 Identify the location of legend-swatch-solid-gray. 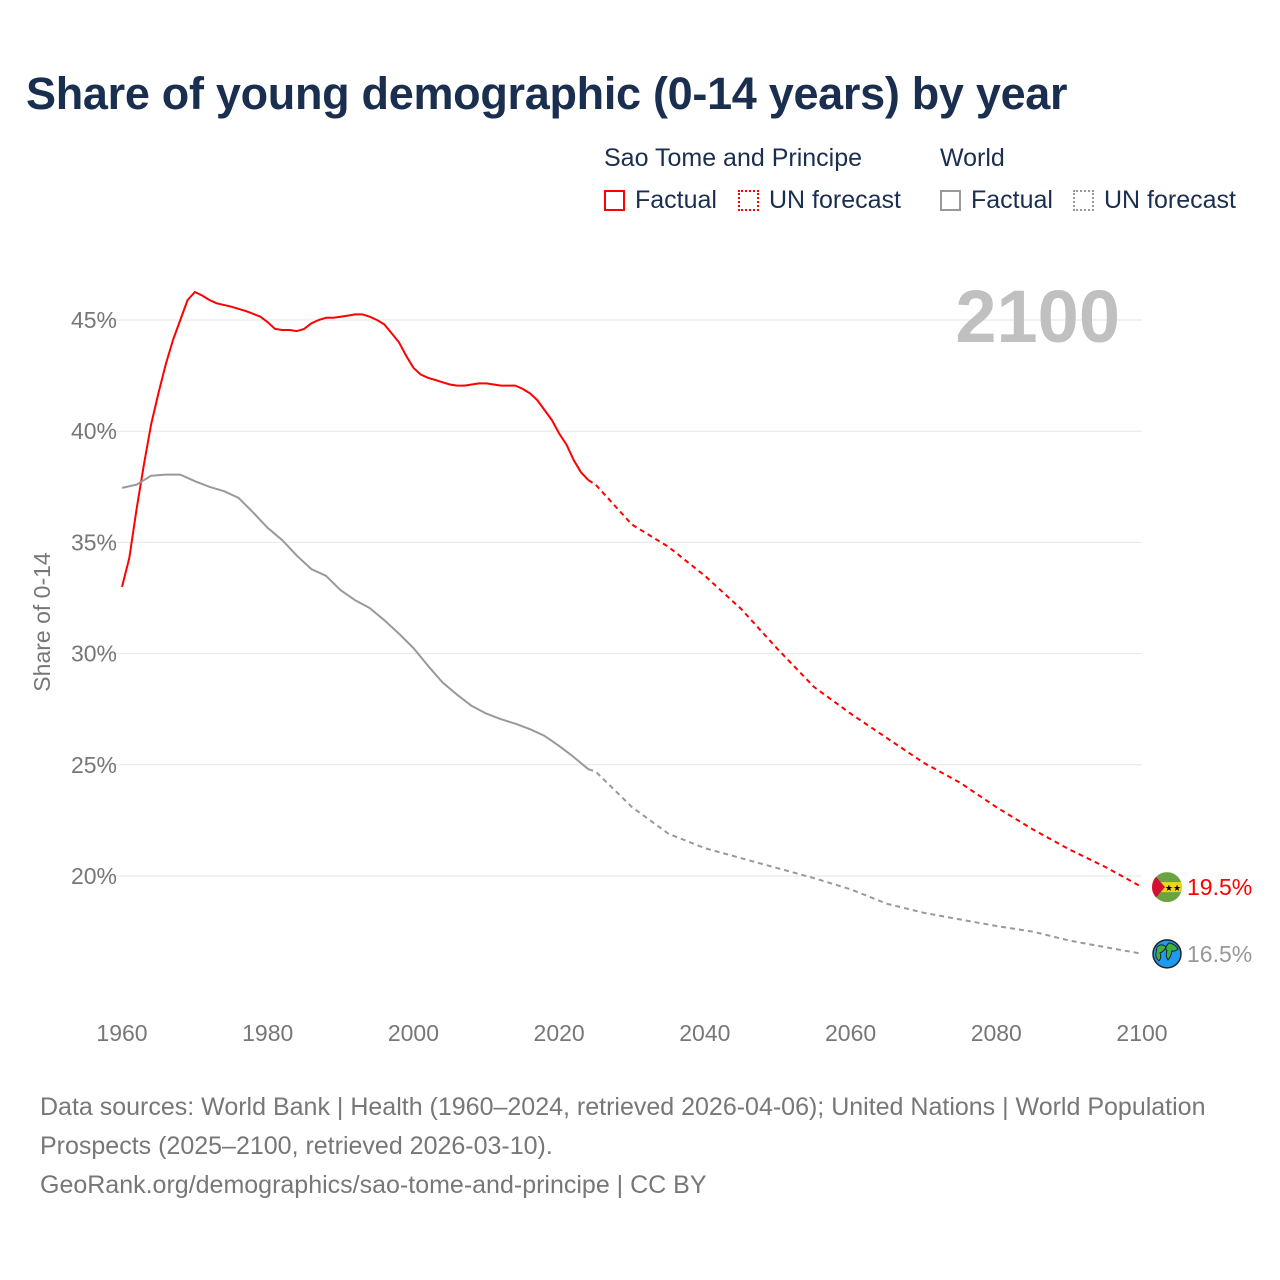
(950, 200).